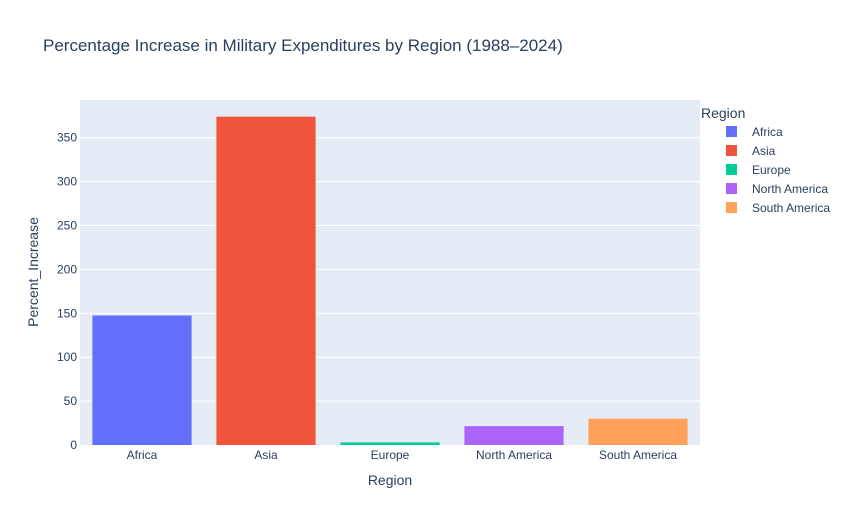 The width and height of the screenshot is (858, 525). I want to click on legend-label: Africa, so click(767, 132).